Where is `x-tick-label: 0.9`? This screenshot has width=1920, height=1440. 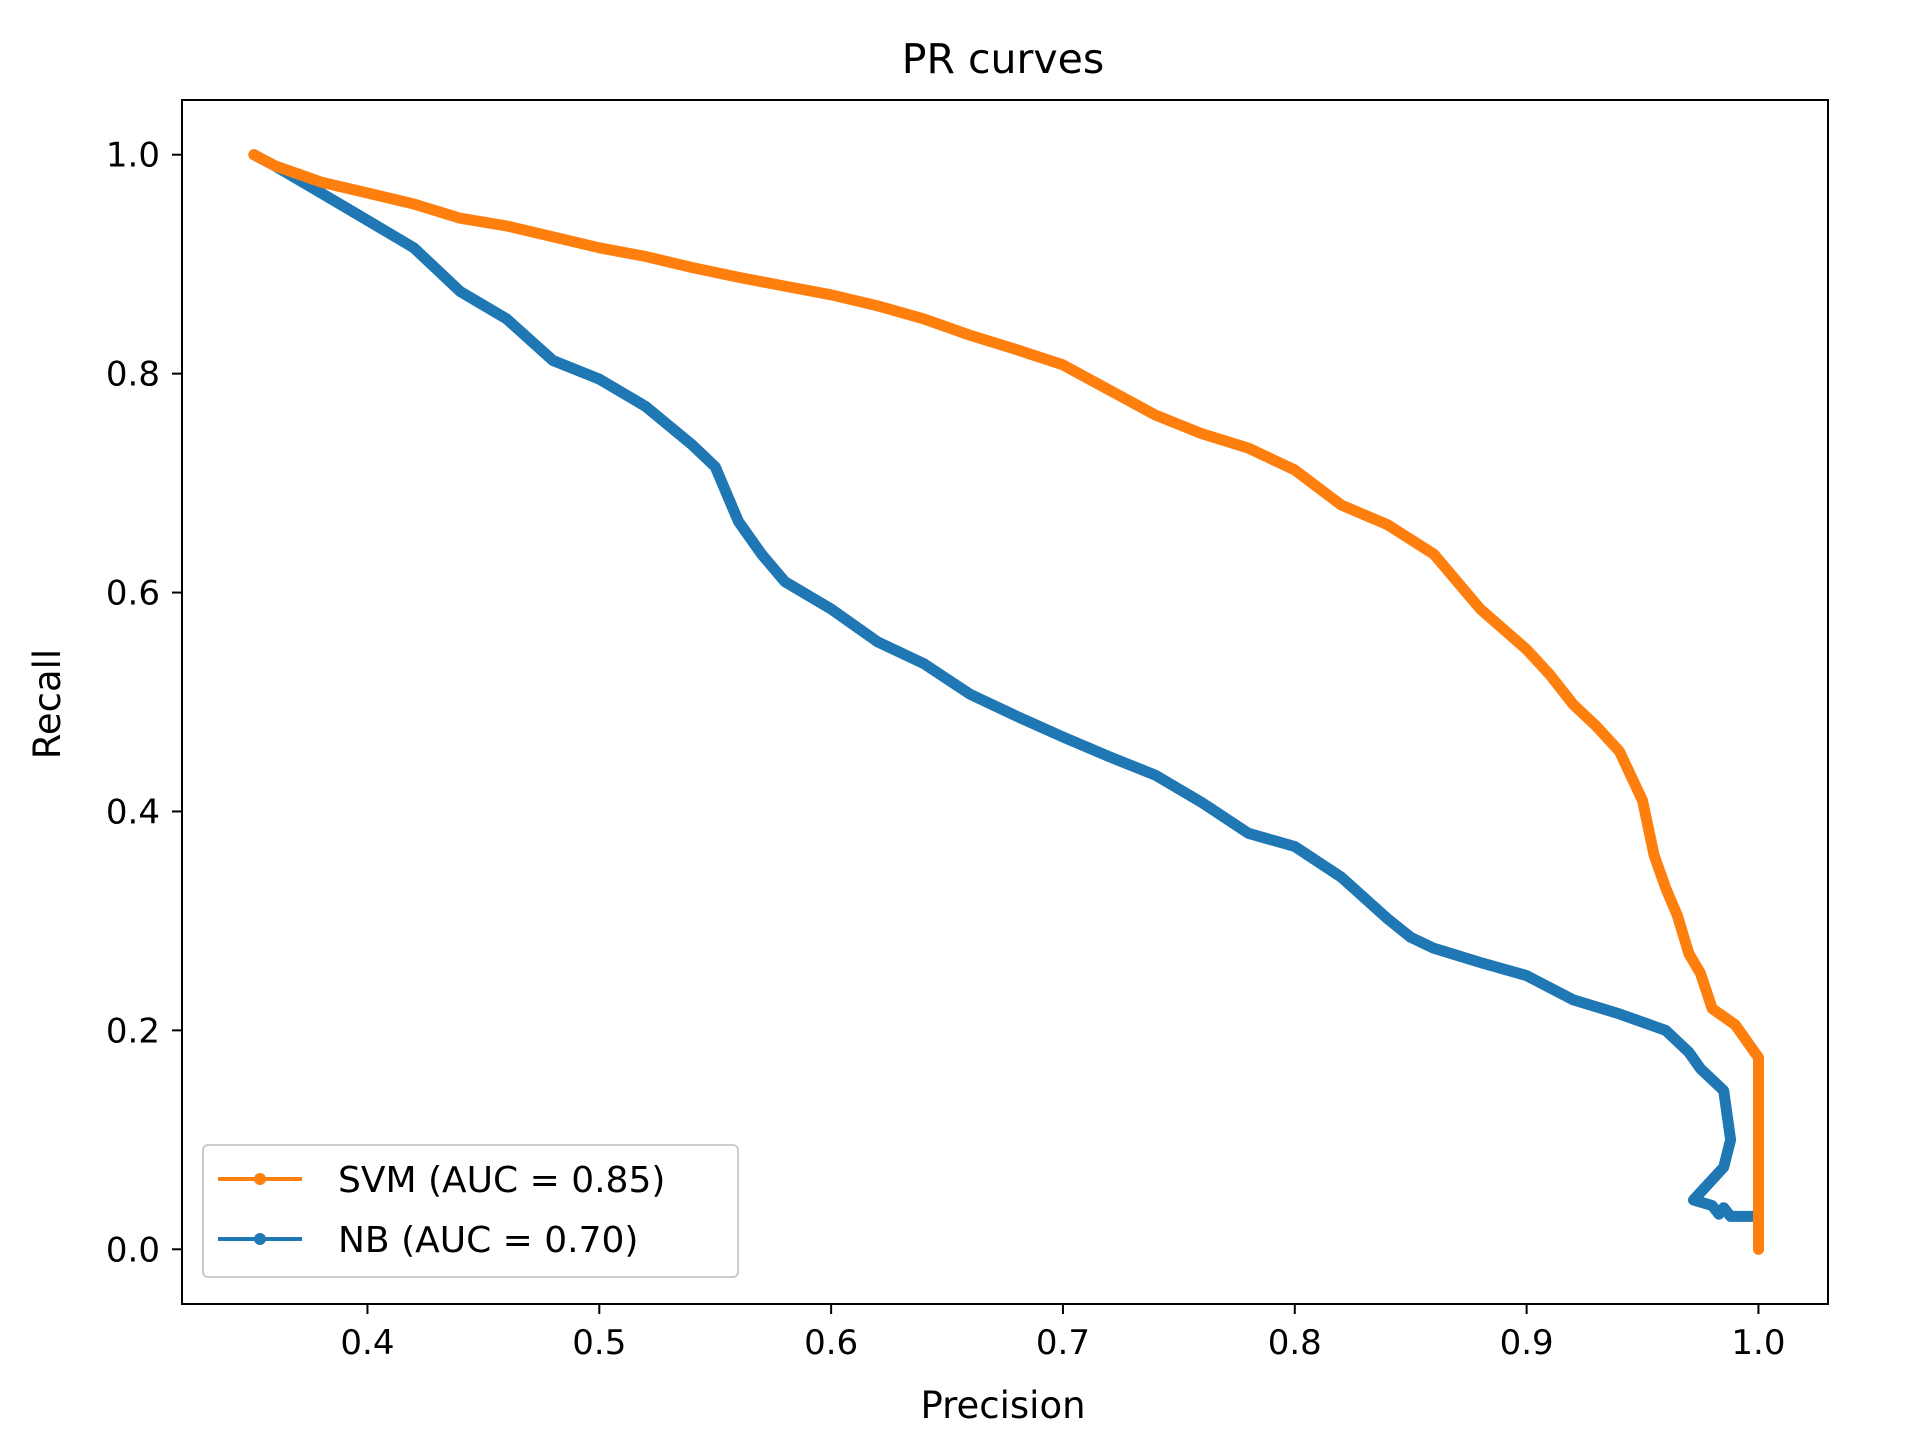
x-tick-label: 0.9 is located at coordinates (1527, 1343).